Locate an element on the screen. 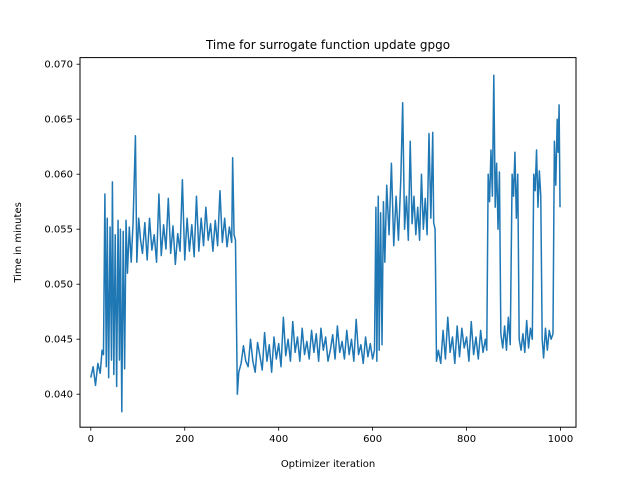 The image size is (640, 480). y-tick-label: 0.055 is located at coordinates (58, 230).